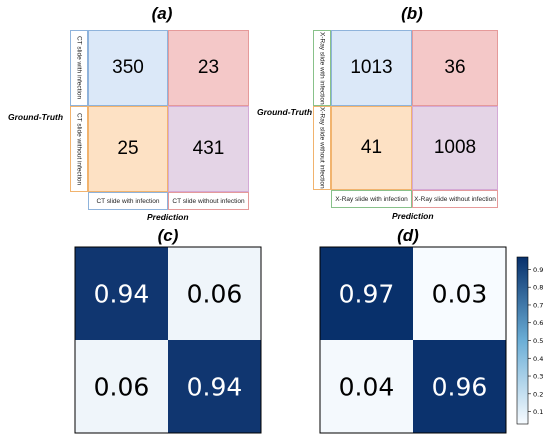 This screenshot has width=550, height=439. What do you see at coordinates (413, 216) in the screenshot?
I see `x-axis-title-b: Prediction` at bounding box center [413, 216].